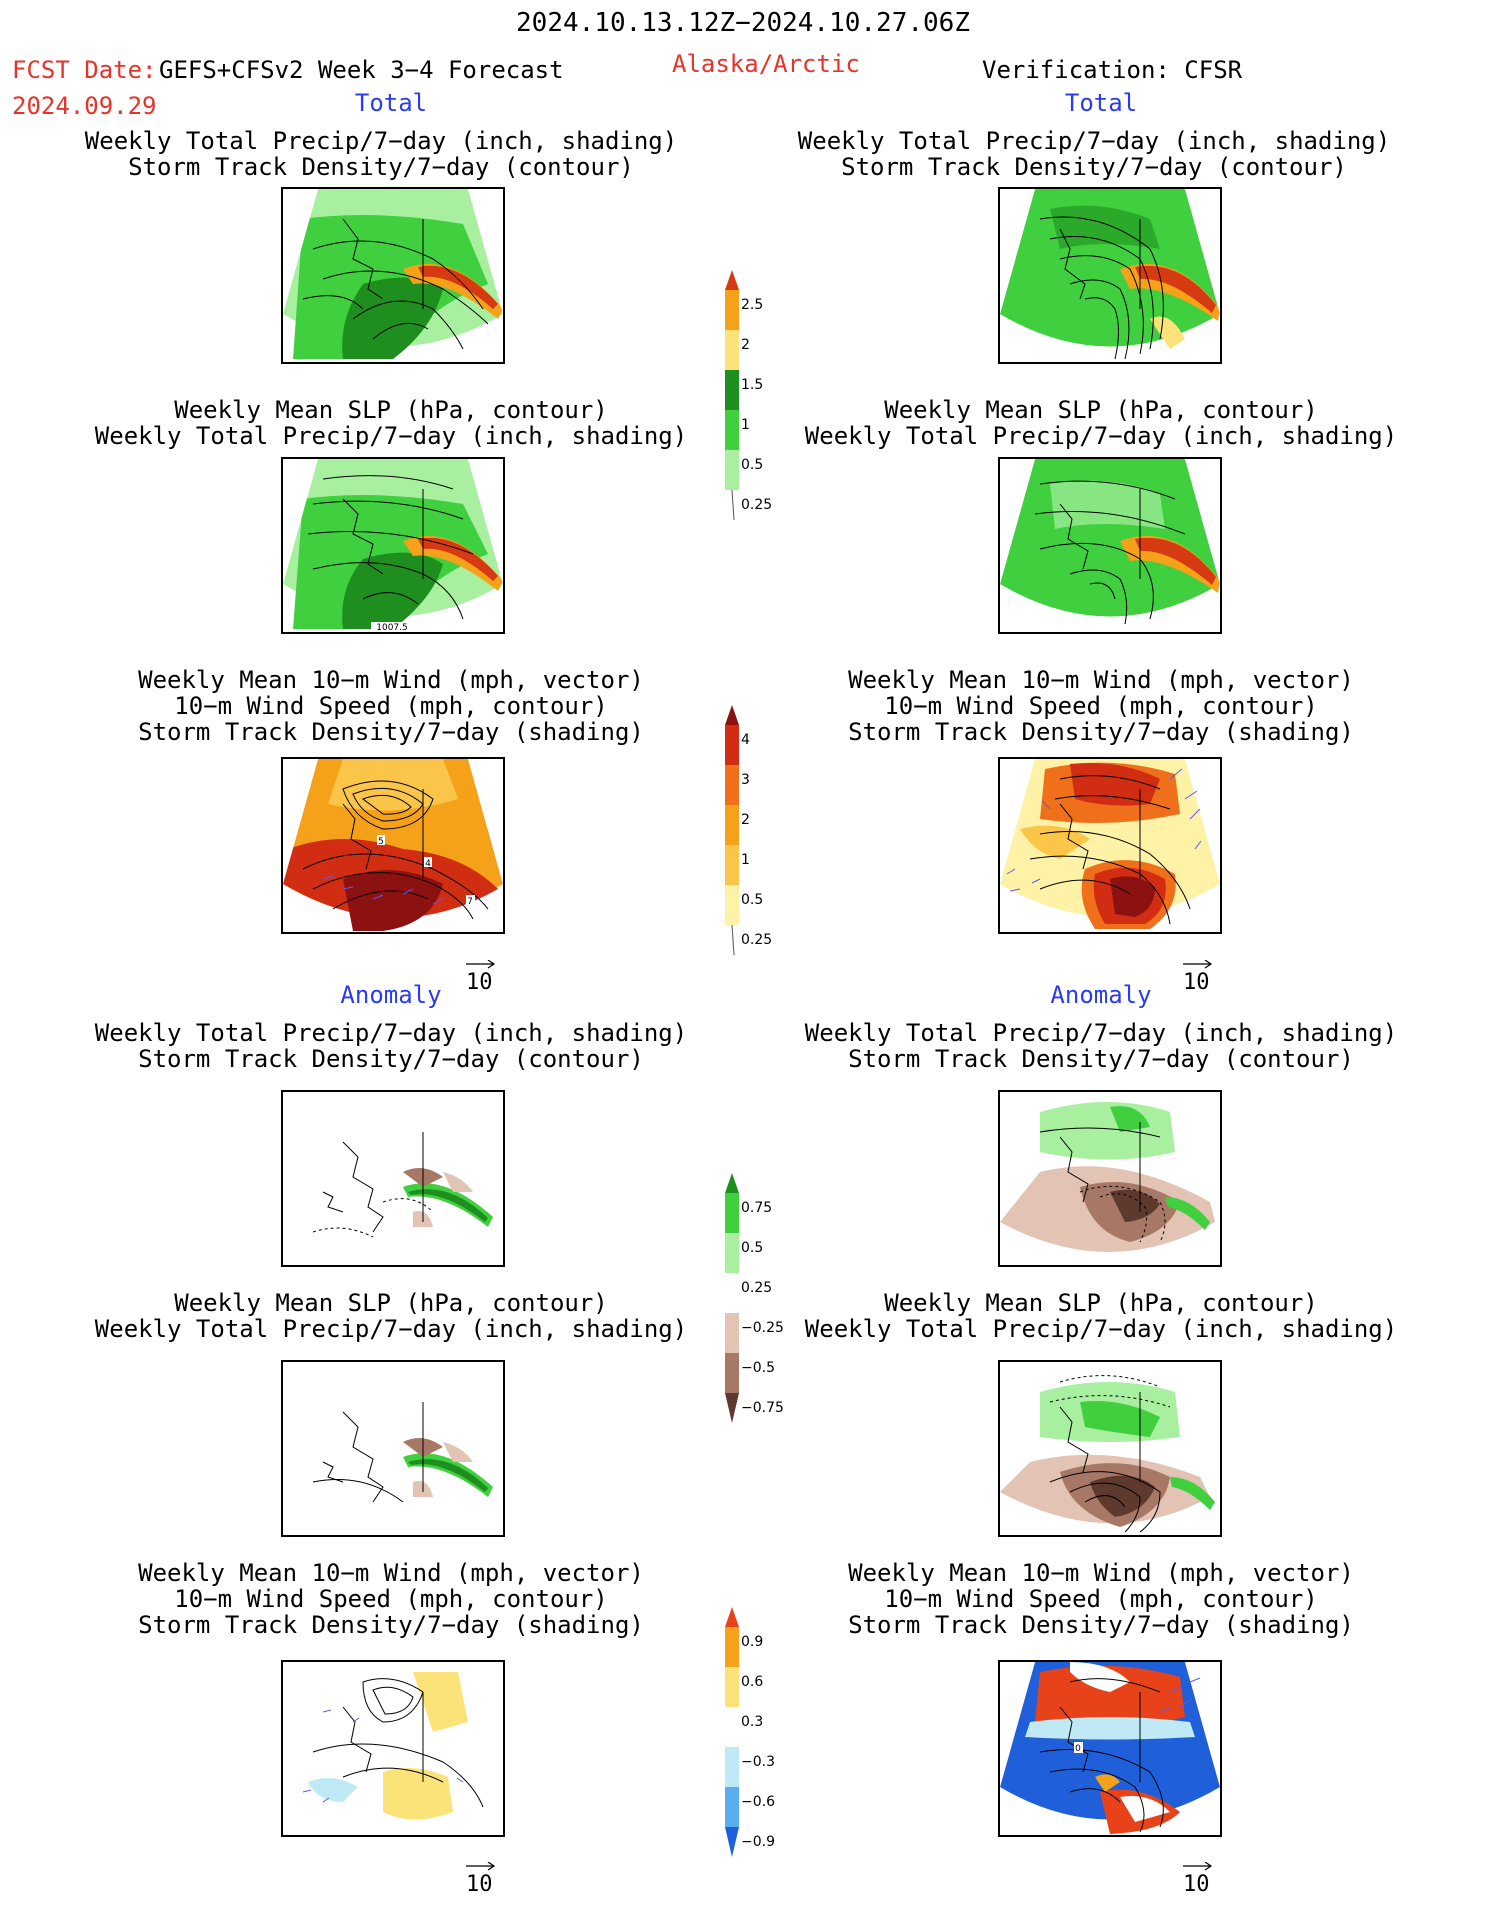 This screenshot has width=1487, height=1925. What do you see at coordinates (393, 845) in the screenshot?
I see `map-wind-storm-total-left: 5 4 7` at bounding box center [393, 845].